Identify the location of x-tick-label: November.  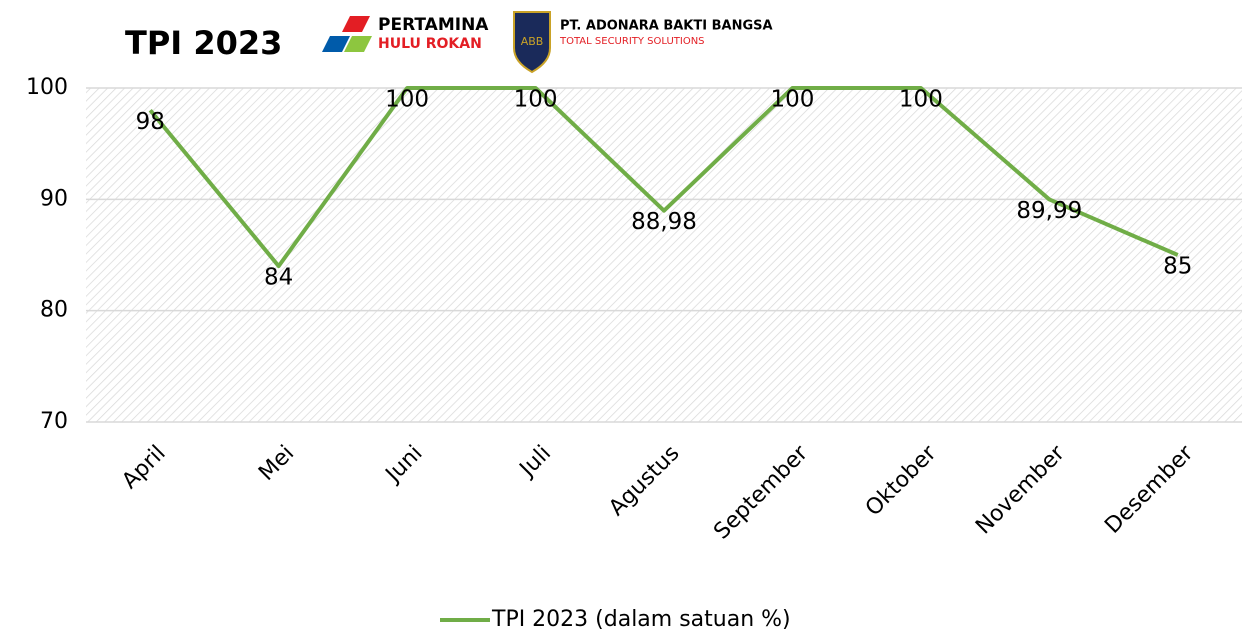
(1020, 489).